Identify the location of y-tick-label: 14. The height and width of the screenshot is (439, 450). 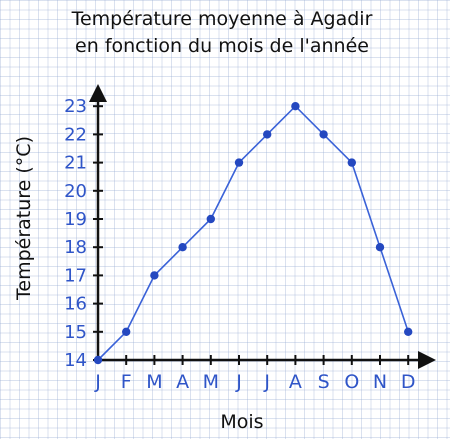
(75, 360).